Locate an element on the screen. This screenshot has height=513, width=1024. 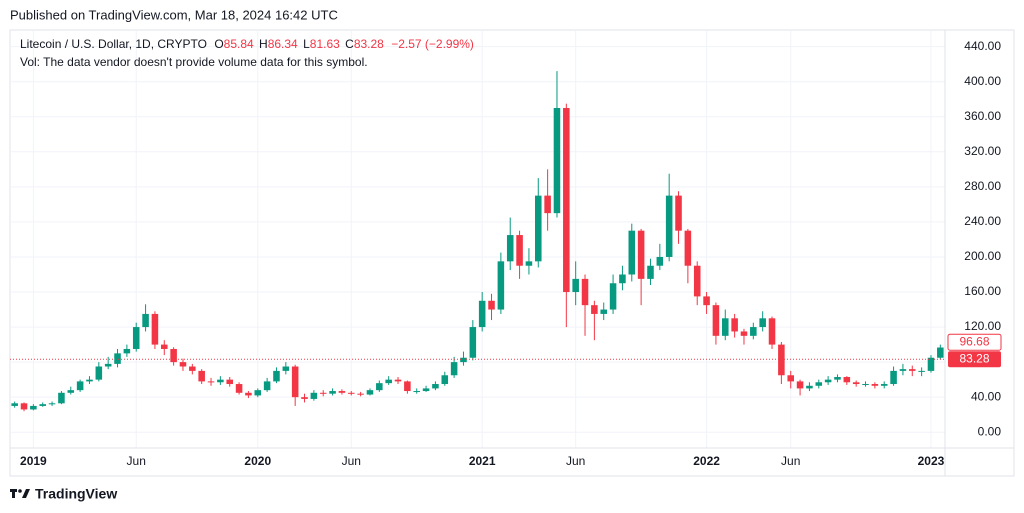
x-tick-label: 2023 is located at coordinates (931, 461).